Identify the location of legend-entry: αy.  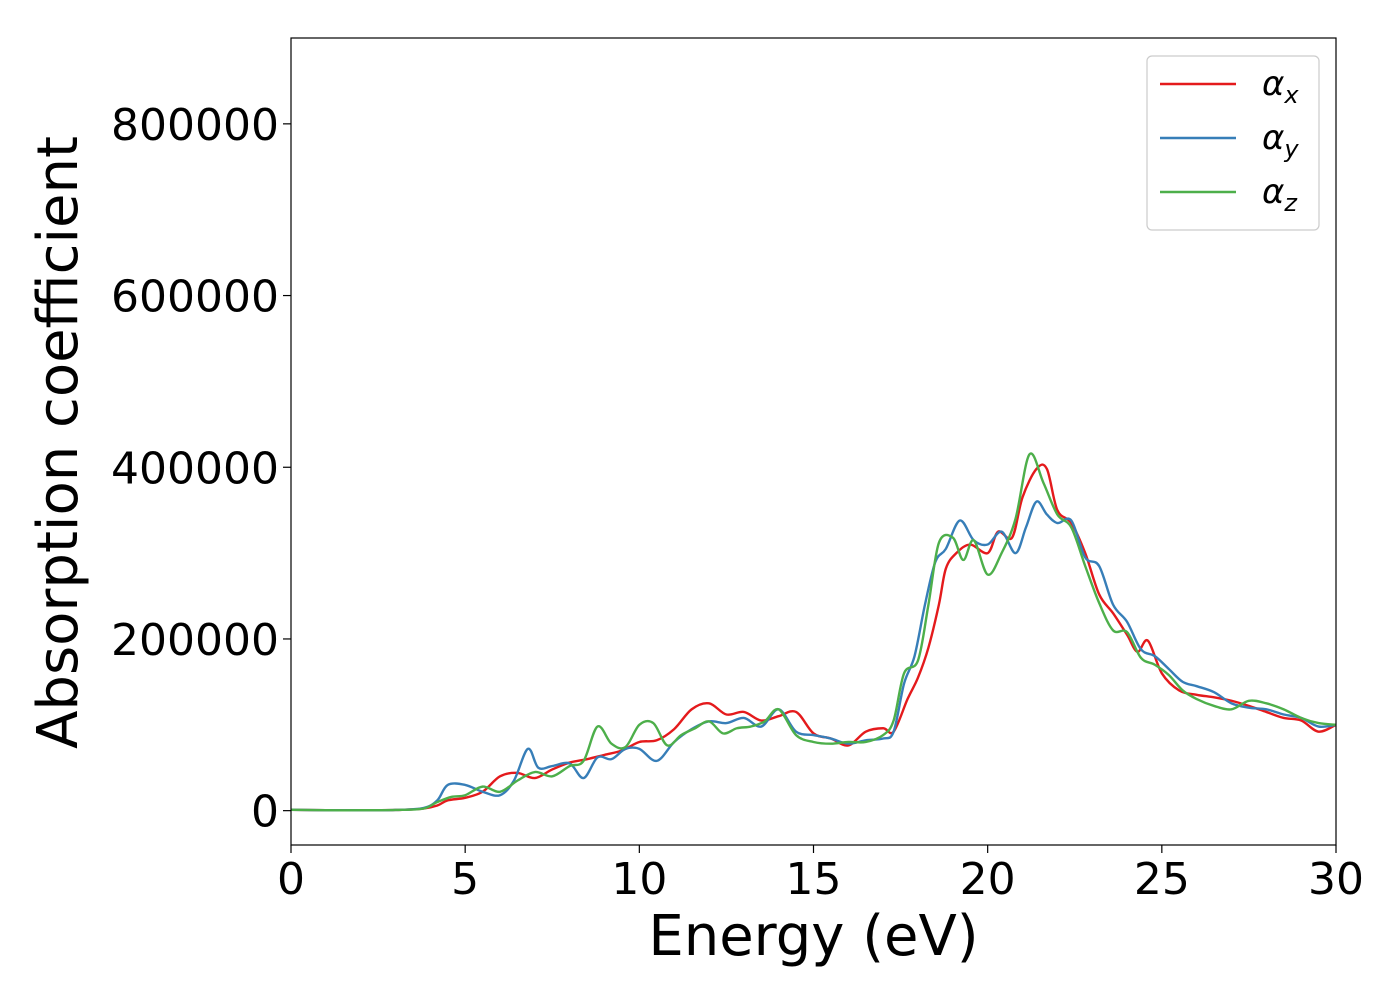
(1229, 140).